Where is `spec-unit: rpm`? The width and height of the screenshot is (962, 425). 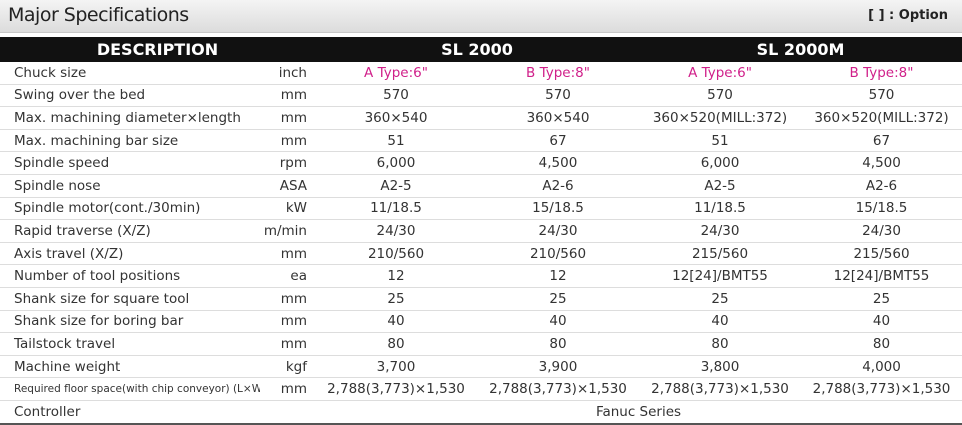
spec-unit: rpm is located at coordinates (287, 163).